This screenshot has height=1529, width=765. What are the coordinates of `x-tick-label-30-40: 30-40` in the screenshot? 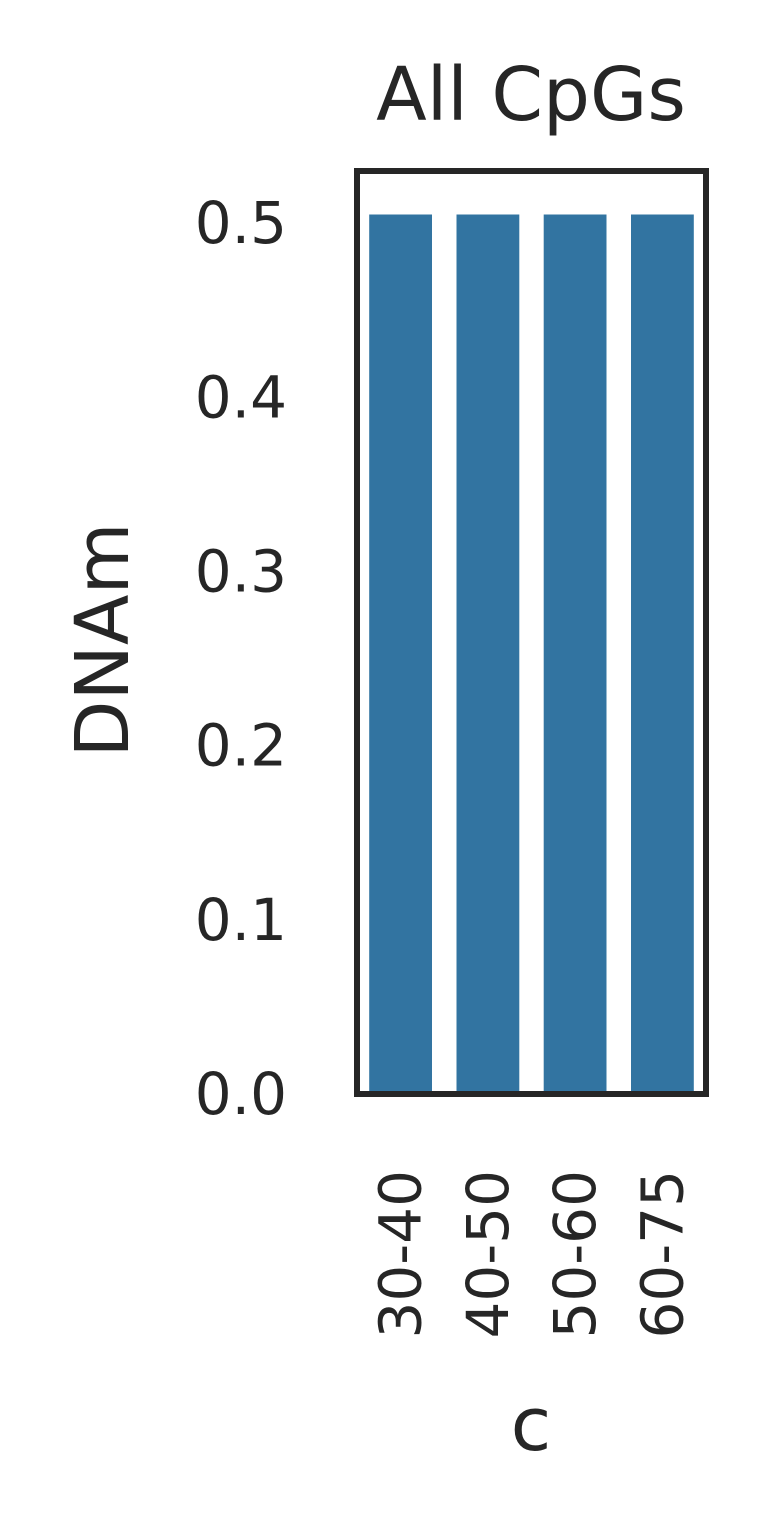 It's located at (401, 1254).